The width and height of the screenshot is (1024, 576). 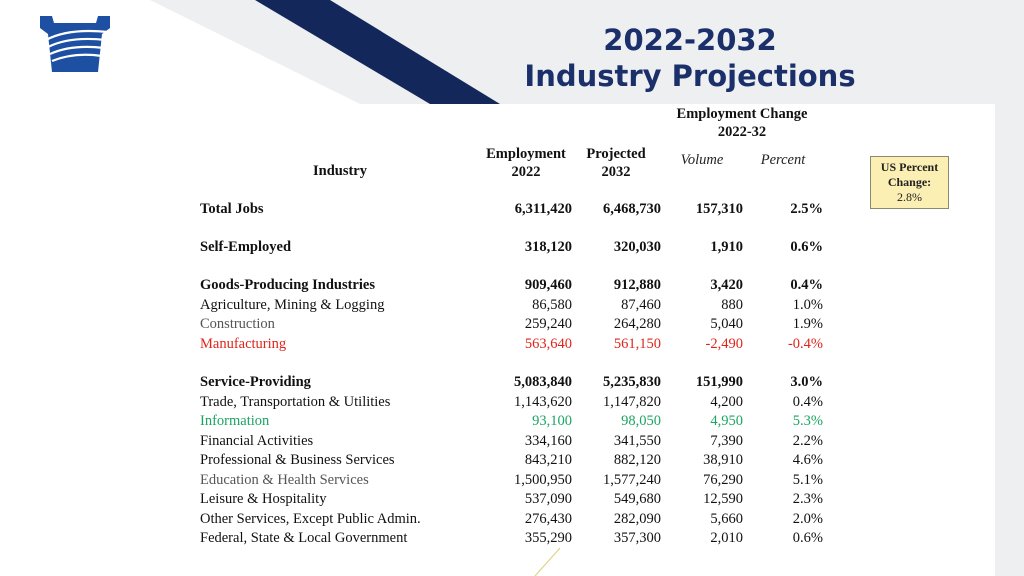 I want to click on row-percent: 5.3%, so click(x=807, y=421).